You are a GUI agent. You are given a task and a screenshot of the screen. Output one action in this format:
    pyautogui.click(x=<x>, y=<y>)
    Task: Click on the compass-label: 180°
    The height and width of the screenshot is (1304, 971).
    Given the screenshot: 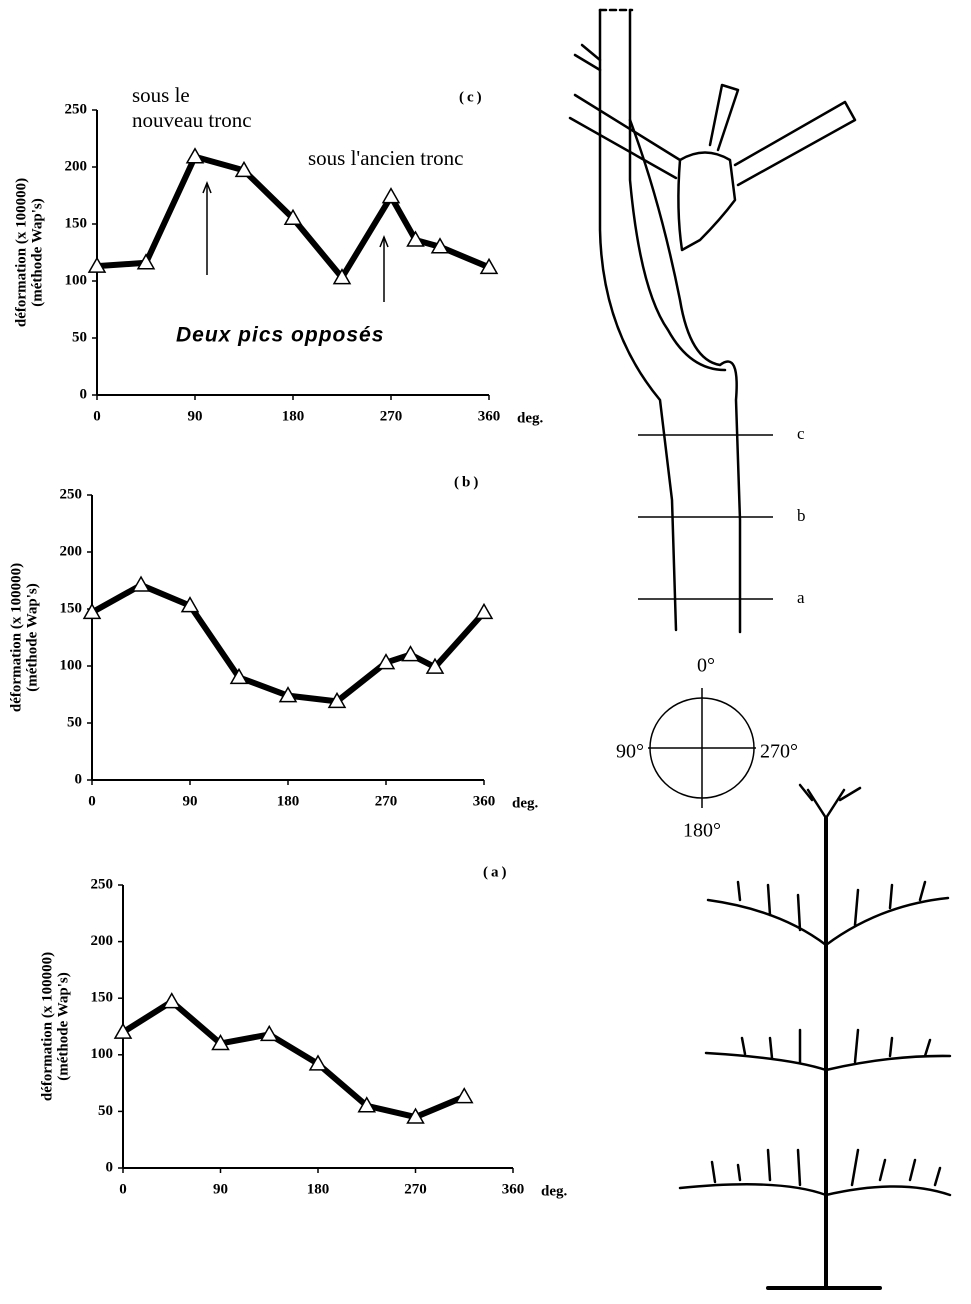 What is the action you would take?
    pyautogui.click(x=702, y=831)
    